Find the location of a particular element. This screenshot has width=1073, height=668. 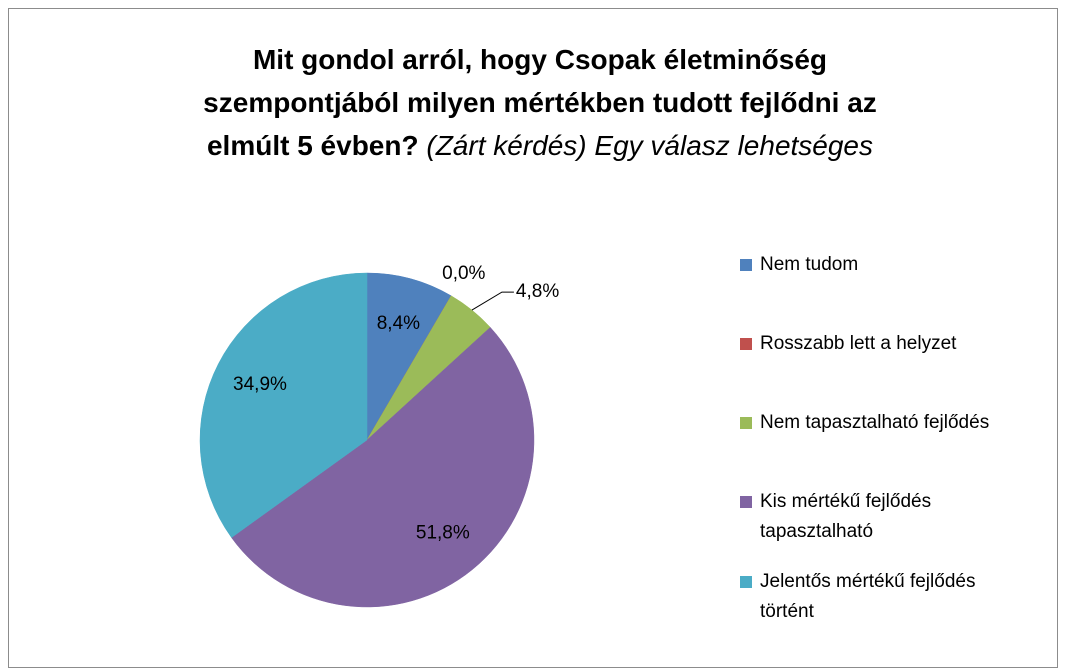

data-label: 34,9% is located at coordinates (260, 384).